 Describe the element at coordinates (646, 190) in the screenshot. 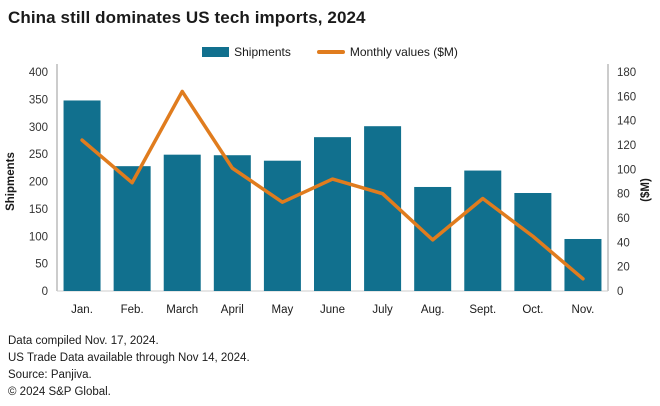

I see `right-axis-title: ($M)` at that location.